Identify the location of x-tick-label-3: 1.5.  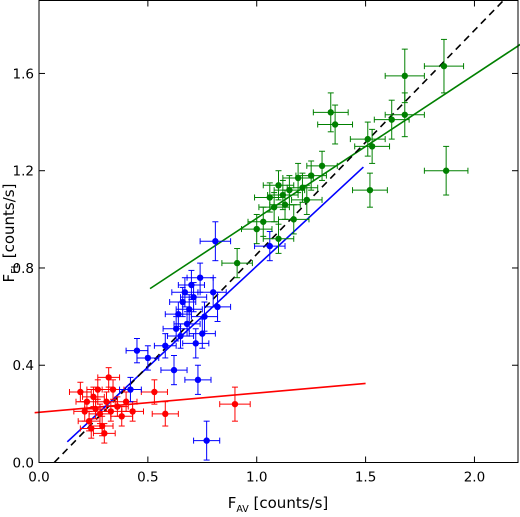
(365, 478).